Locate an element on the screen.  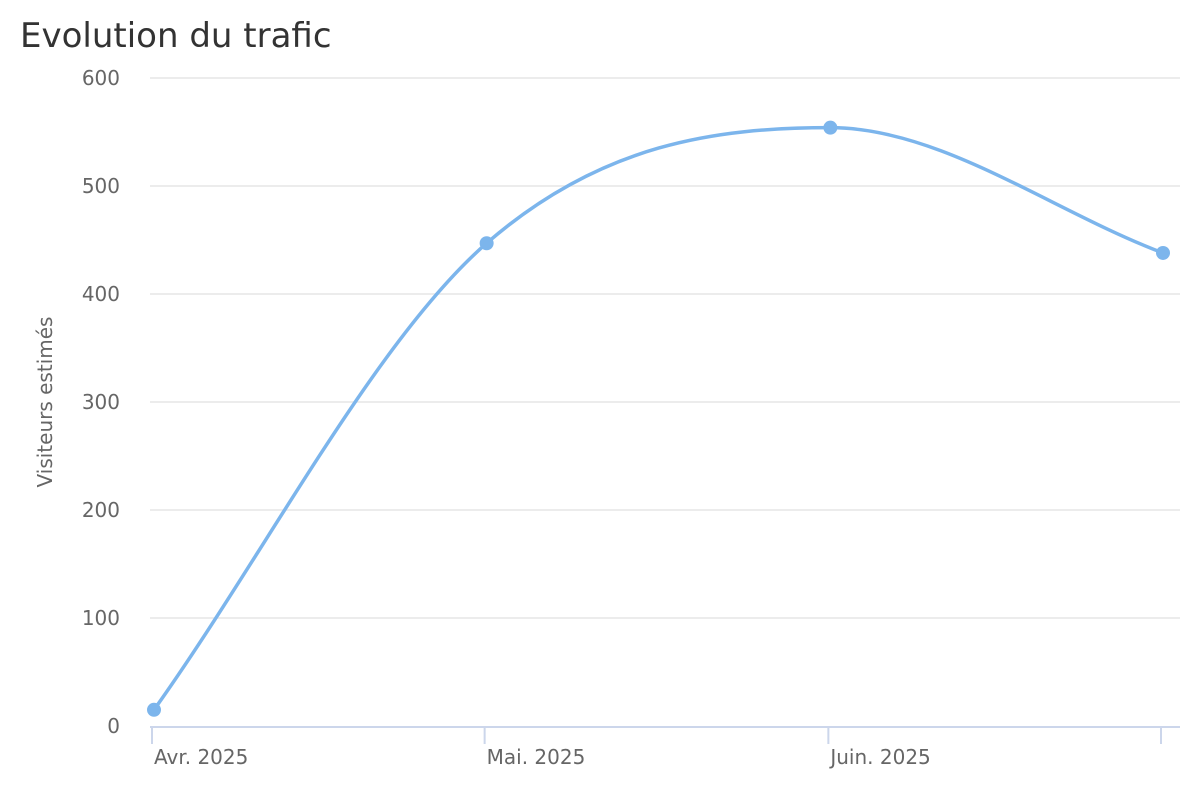
y-tick-label: 200 is located at coordinates (101, 510).